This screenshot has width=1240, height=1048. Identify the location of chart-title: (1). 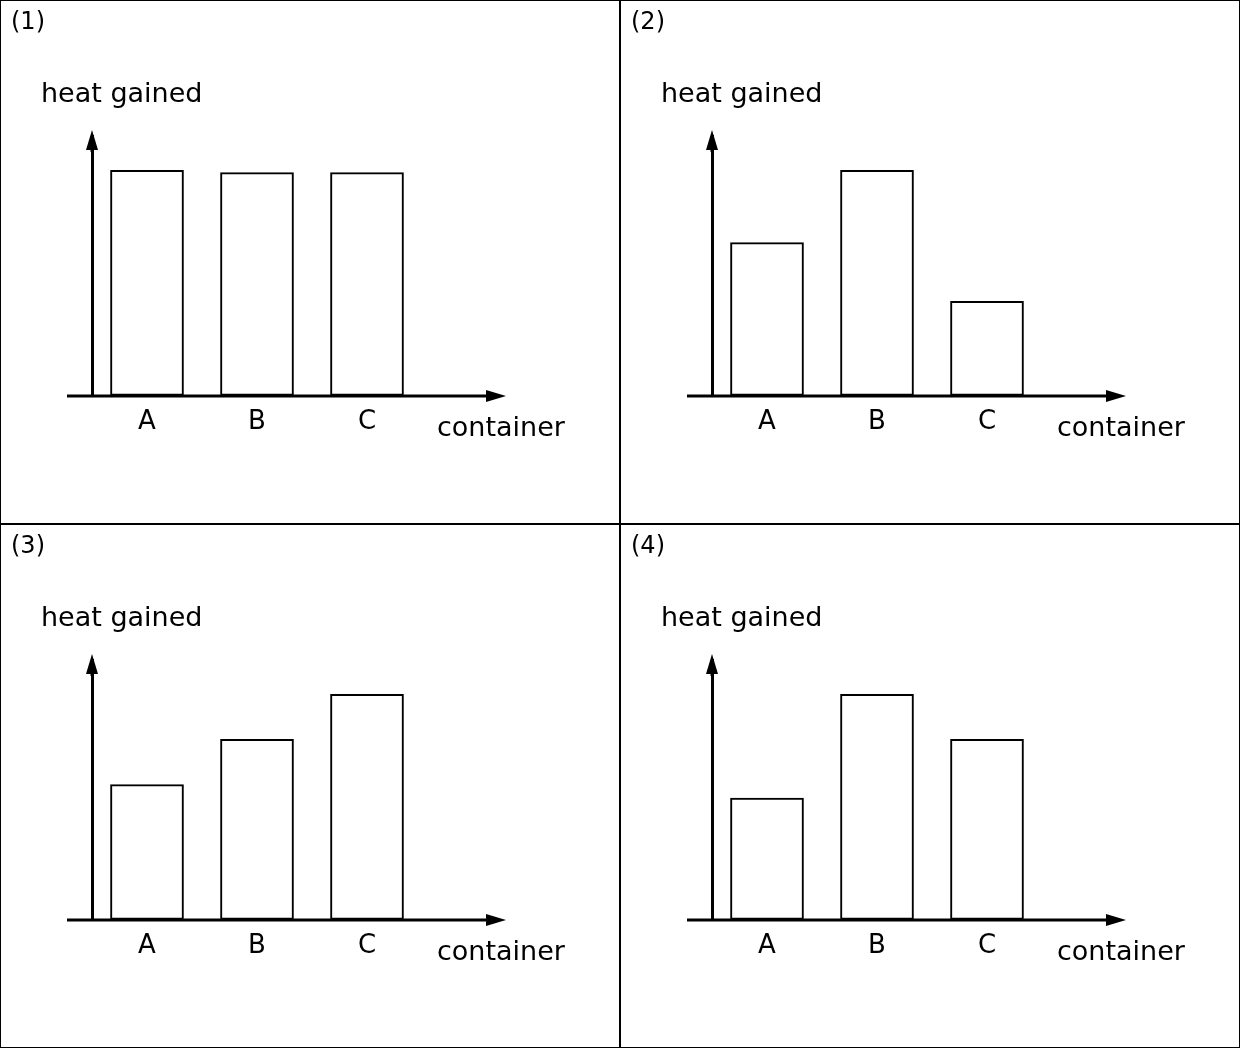
(28, 21).